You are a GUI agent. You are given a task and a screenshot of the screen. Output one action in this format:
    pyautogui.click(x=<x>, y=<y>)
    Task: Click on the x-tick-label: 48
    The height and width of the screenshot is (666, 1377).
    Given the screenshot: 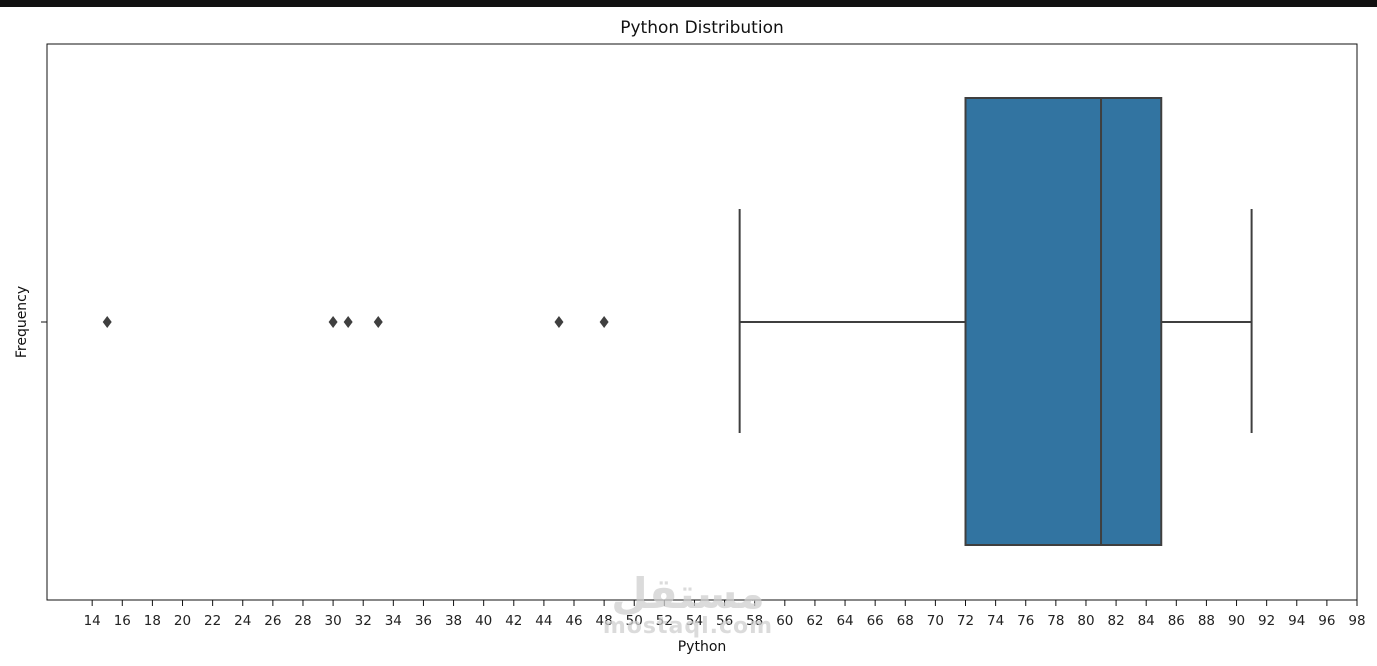 What is the action you would take?
    pyautogui.click(x=604, y=621)
    